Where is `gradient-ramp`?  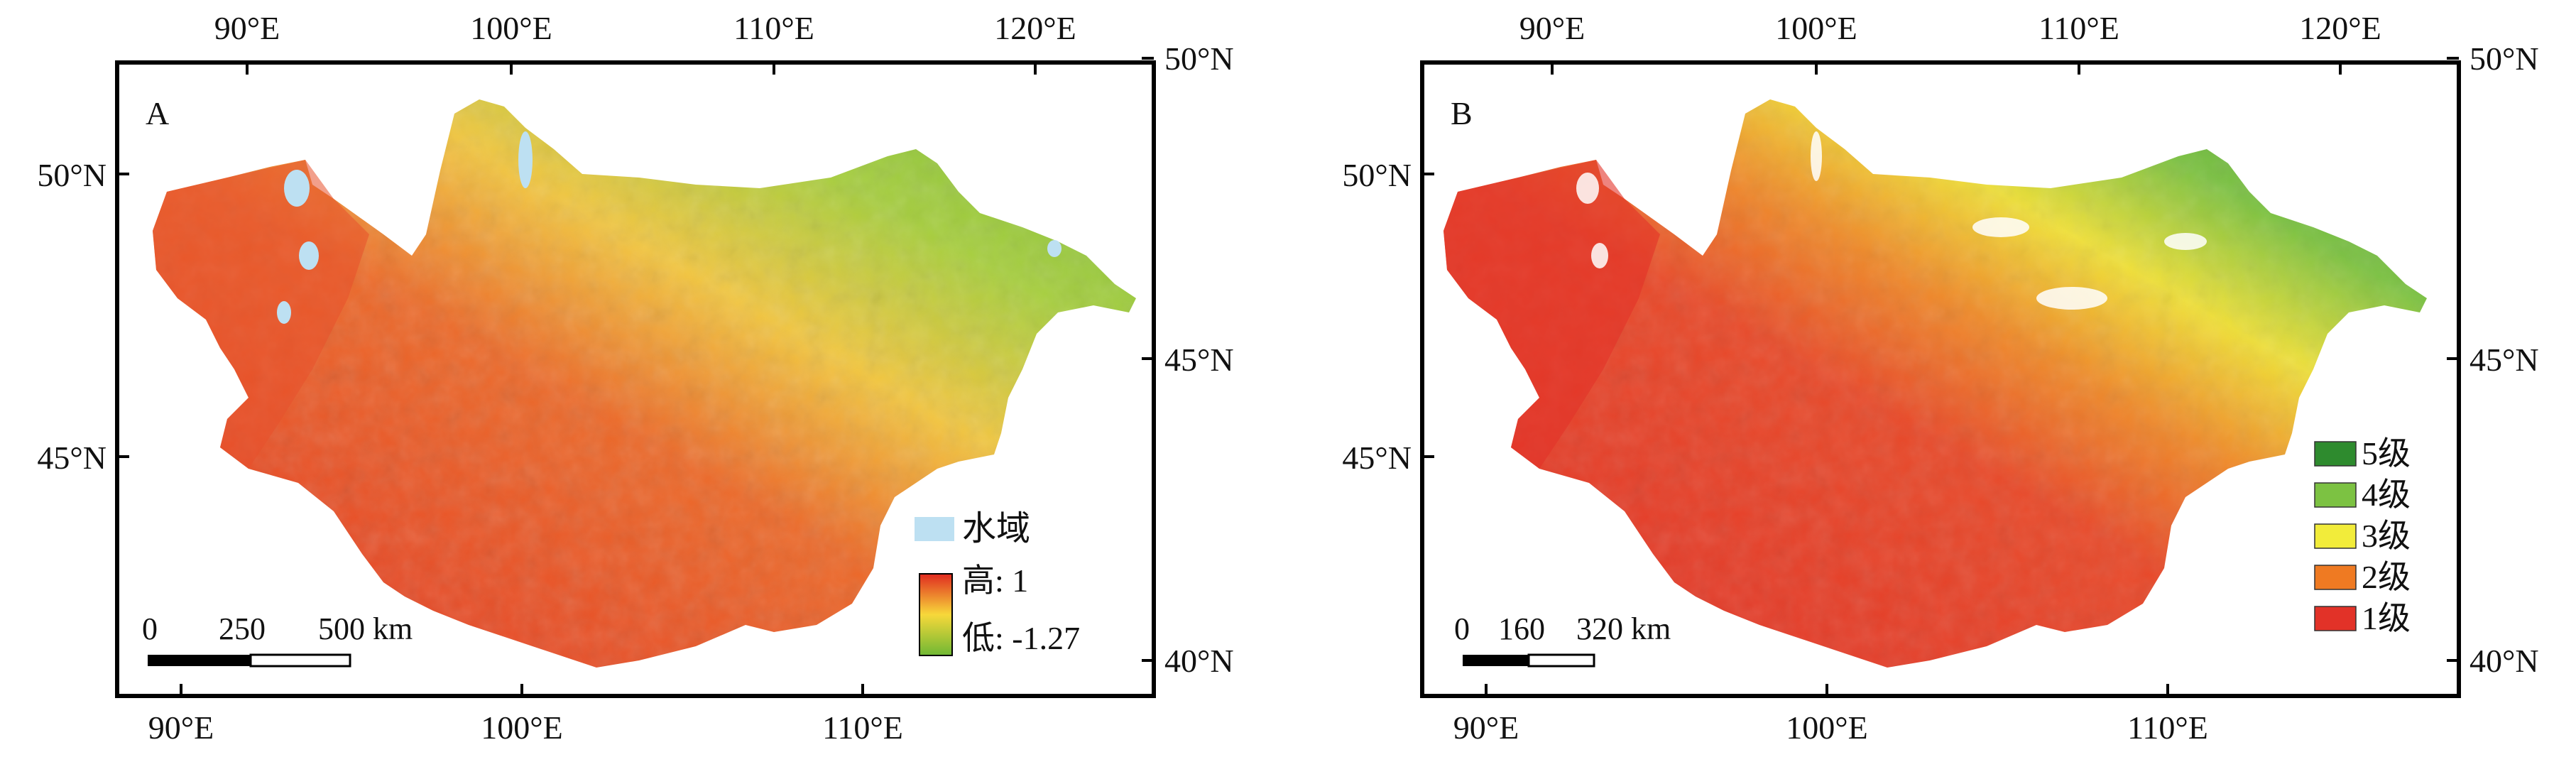 gradient-ramp is located at coordinates (936, 614).